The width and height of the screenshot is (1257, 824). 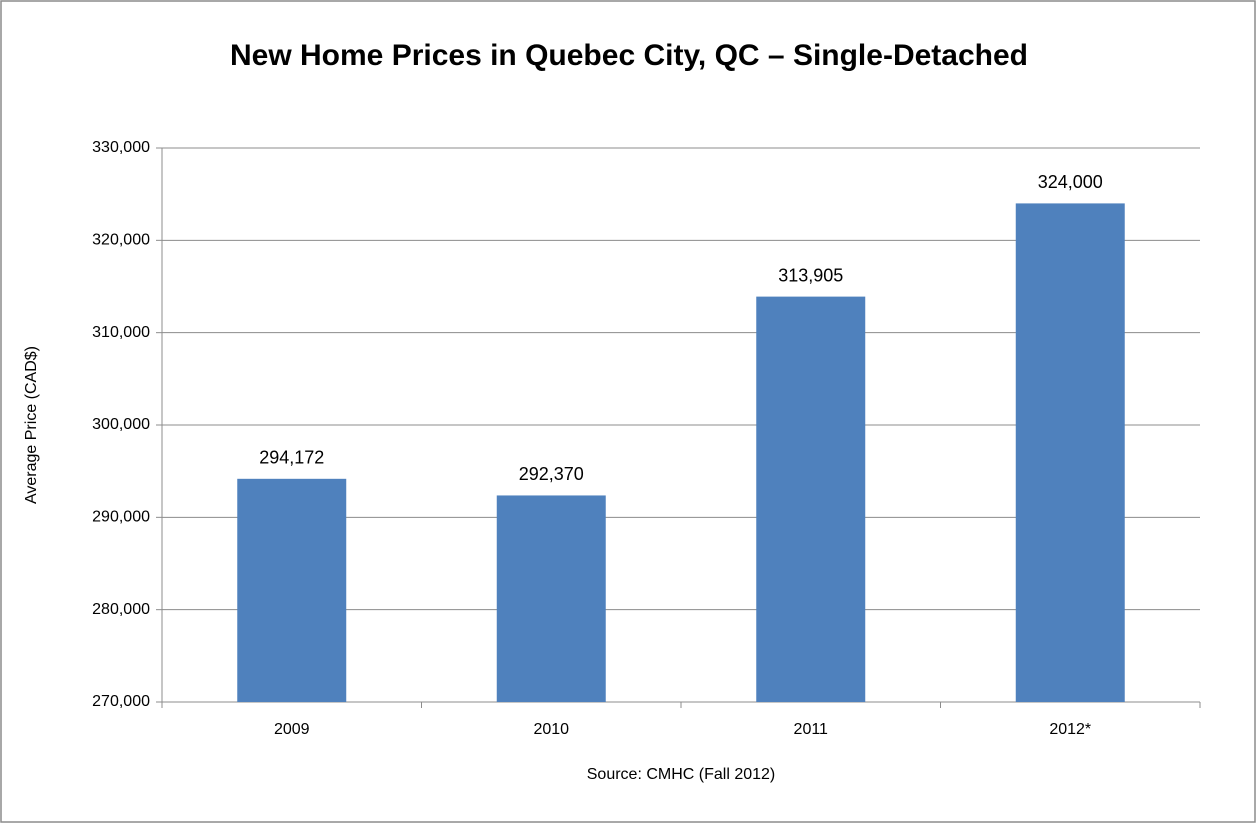 What do you see at coordinates (1070, 729) in the screenshot?
I see `x-tick-label: 2012*` at bounding box center [1070, 729].